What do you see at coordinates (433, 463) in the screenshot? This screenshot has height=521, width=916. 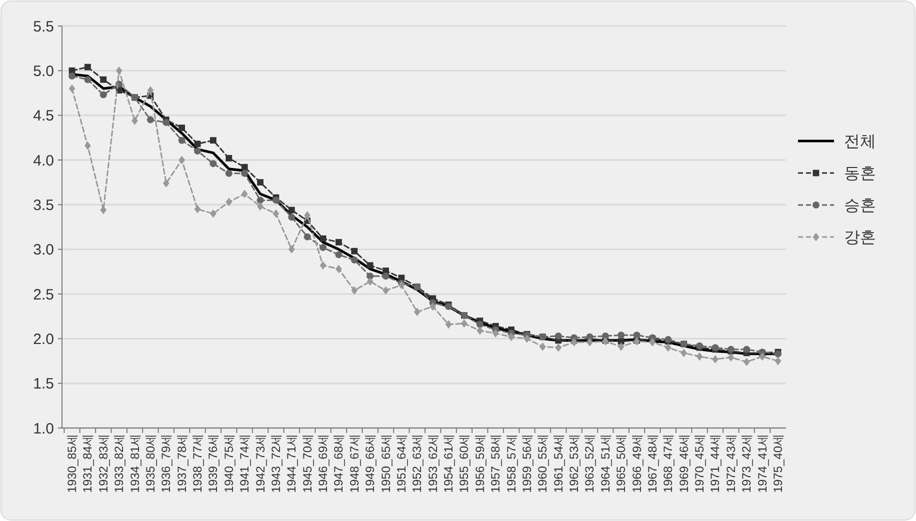 I see `x-tick-label: 1953_62세` at bounding box center [433, 463].